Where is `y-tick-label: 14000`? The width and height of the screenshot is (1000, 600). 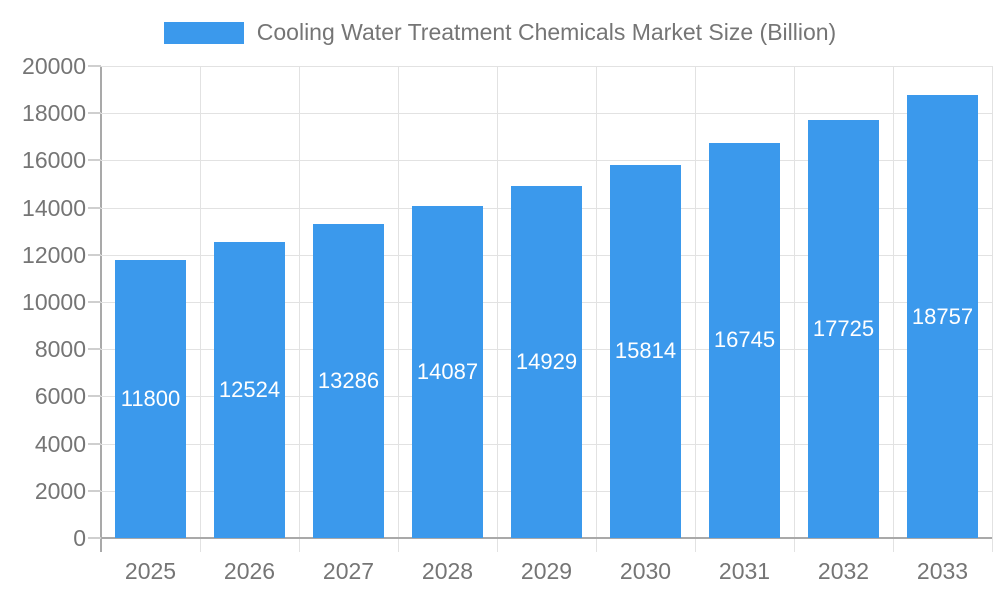
y-tick-label: 14000 is located at coordinates (54, 207).